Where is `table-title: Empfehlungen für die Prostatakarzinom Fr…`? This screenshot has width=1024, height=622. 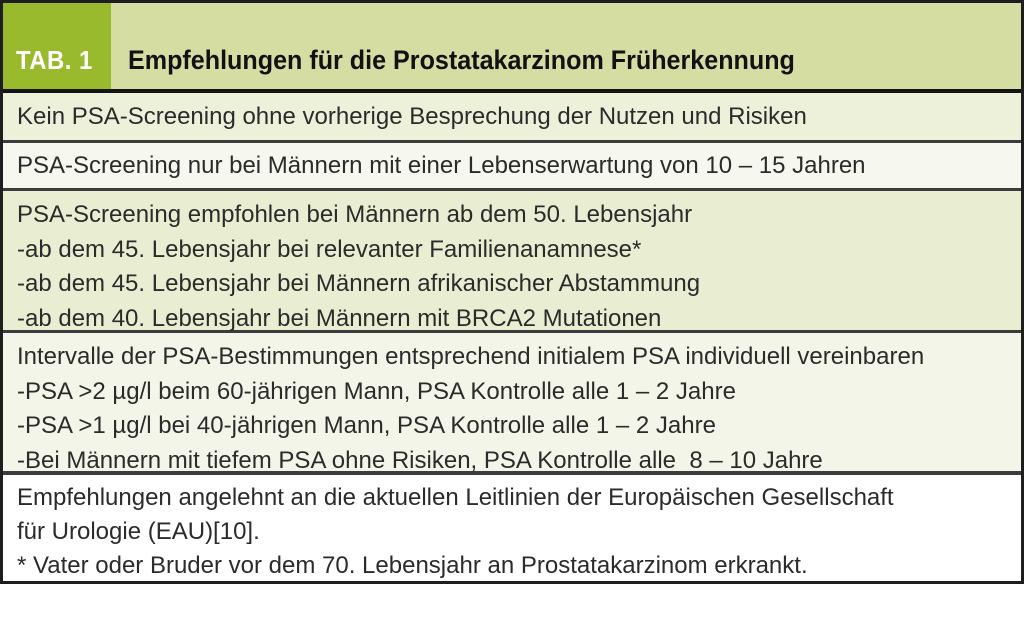
table-title: Empfehlungen für die Prostatakarzinom Fr… is located at coordinates (483, 46).